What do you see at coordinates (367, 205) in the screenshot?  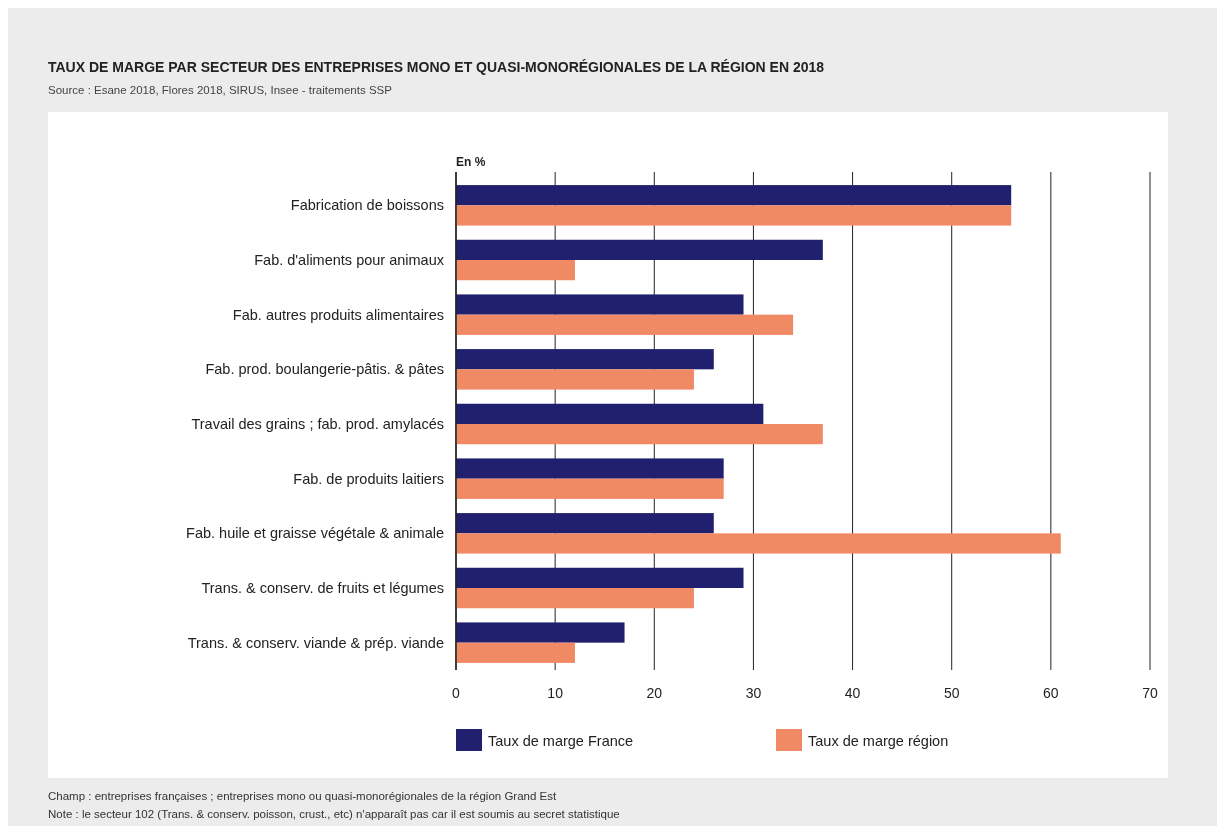 I see `y-tick-label: Fabrication de boissons` at bounding box center [367, 205].